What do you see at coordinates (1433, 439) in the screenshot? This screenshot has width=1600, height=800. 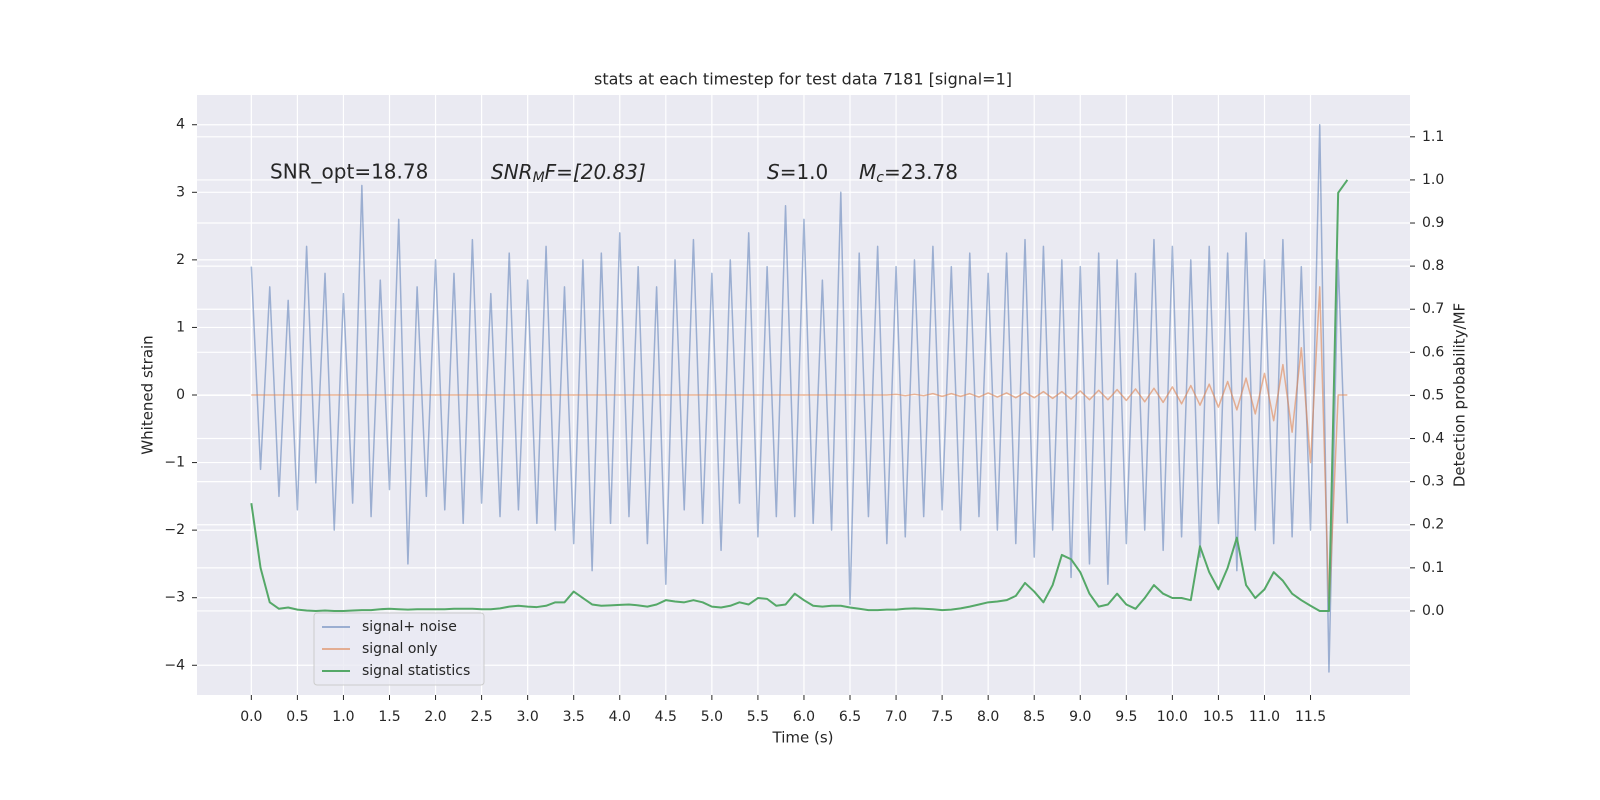 I see `y2-tick-label: 0.4` at bounding box center [1433, 439].